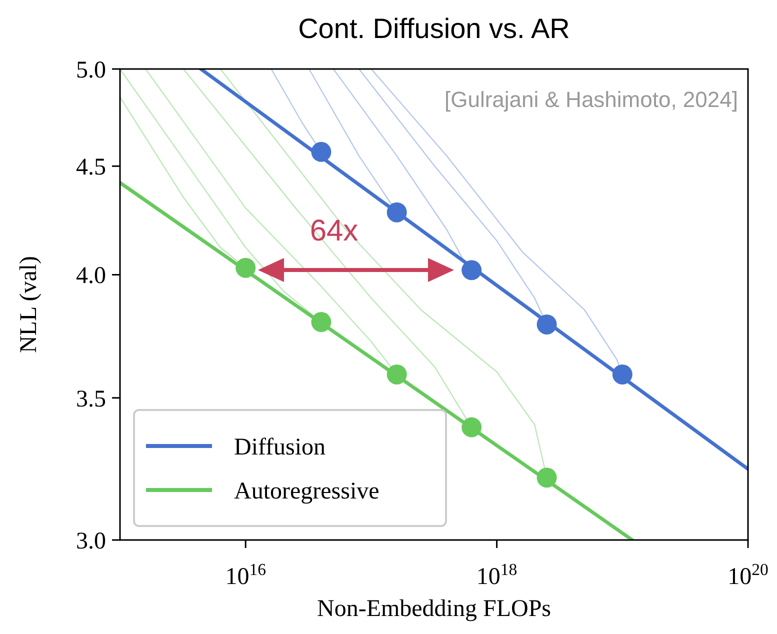 The image size is (777, 634). I want to click on x-axis-title: Non-Embedding FLOPs, so click(434, 609).